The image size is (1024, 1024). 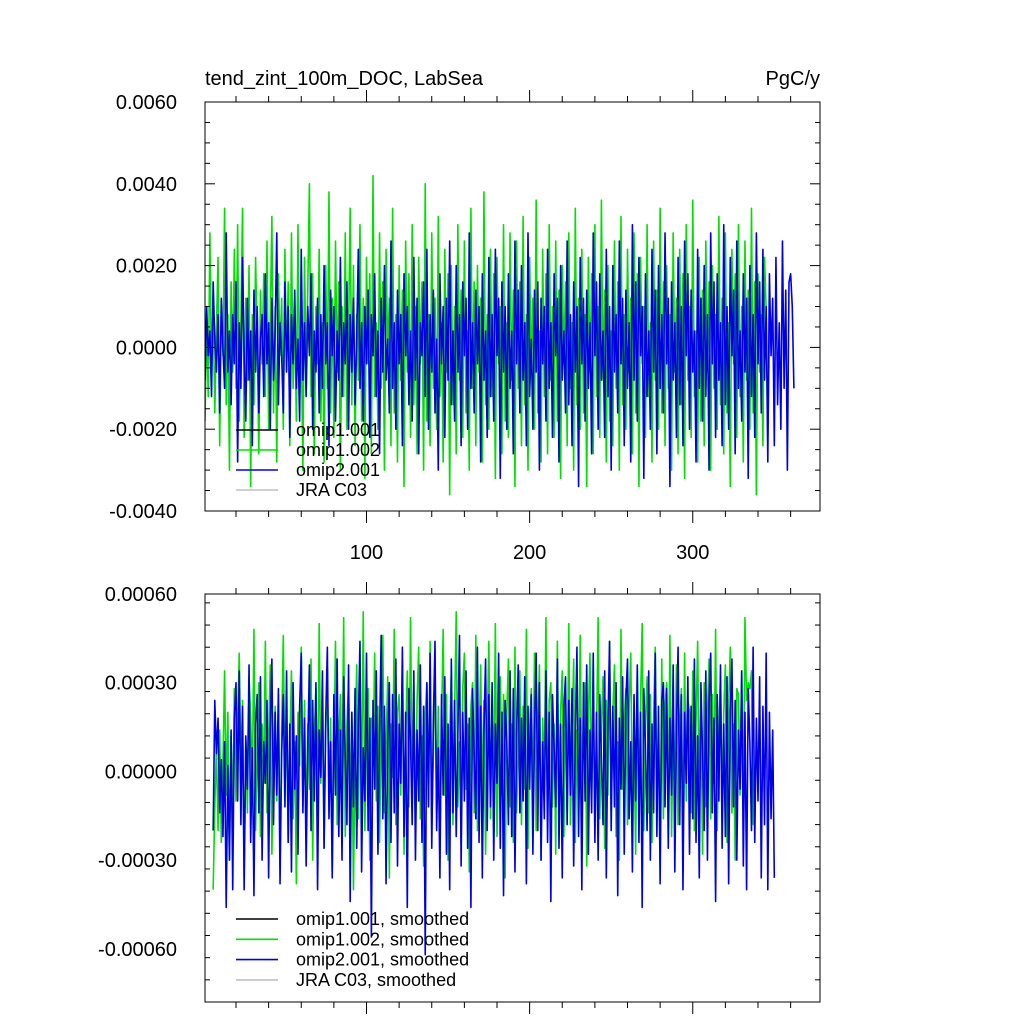 I want to click on legend-label: omip1.001, so click(x=338, y=430).